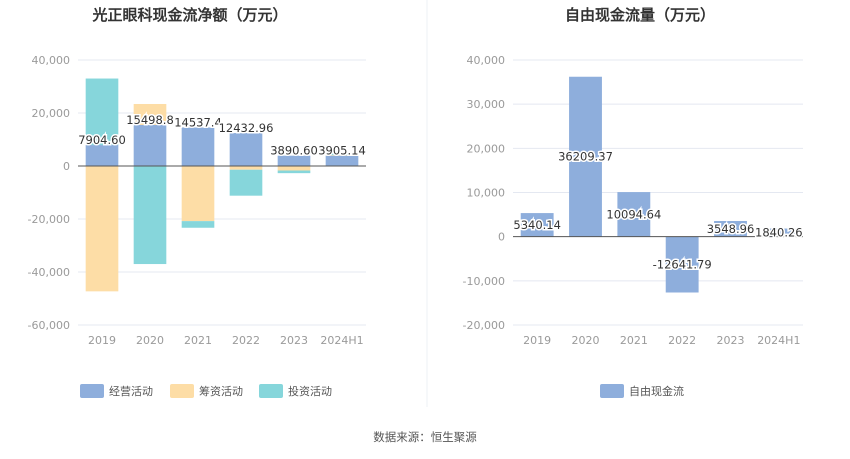 This screenshot has width=850, height=459. Describe the element at coordinates (425, 437) in the screenshot. I see `source-note: 数据来源：恒生聚源` at that location.